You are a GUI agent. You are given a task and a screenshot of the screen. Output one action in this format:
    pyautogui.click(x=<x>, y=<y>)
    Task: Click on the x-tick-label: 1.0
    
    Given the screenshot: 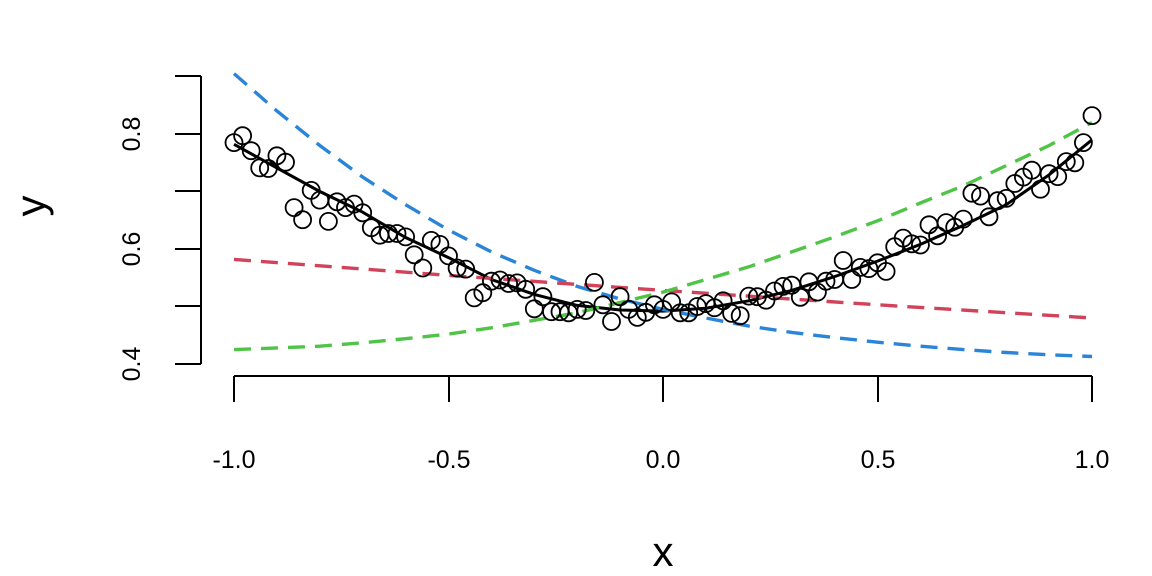 What is the action you would take?
    pyautogui.click(x=1092, y=460)
    